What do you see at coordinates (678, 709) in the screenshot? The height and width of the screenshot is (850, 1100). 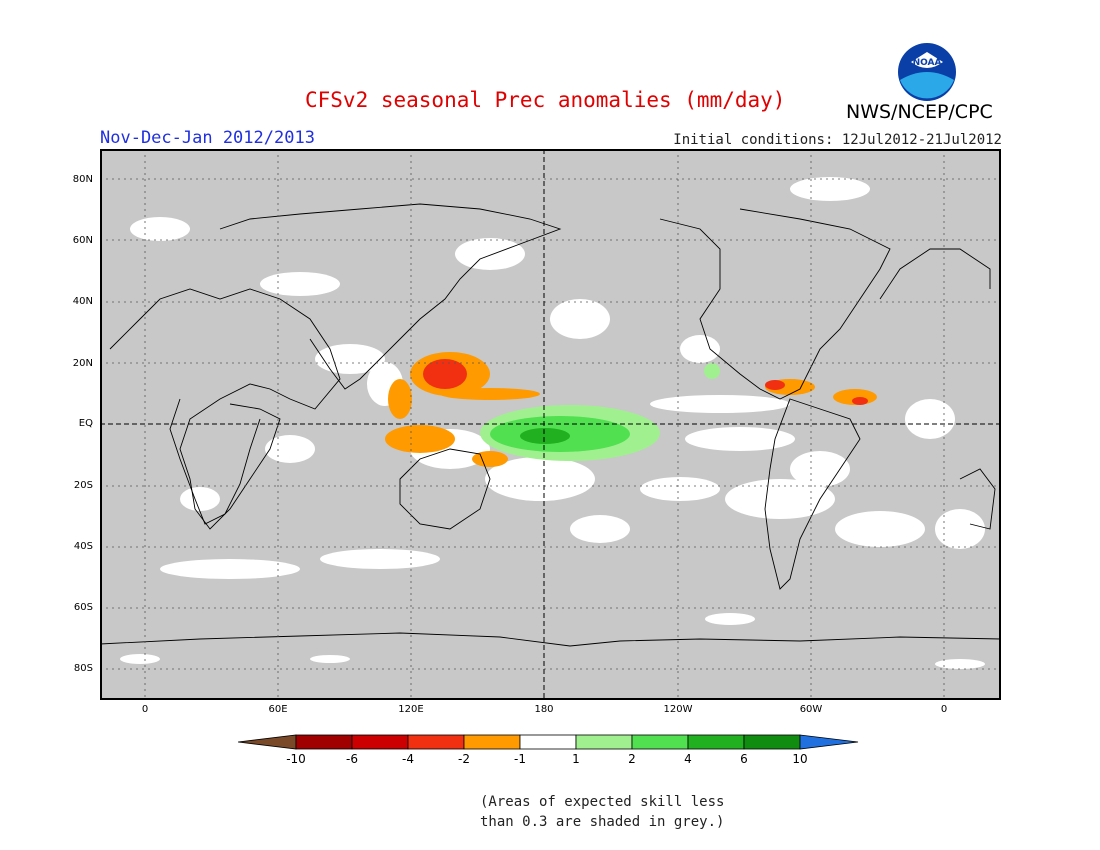 I see `lon-label-120w: 120W` at bounding box center [678, 709].